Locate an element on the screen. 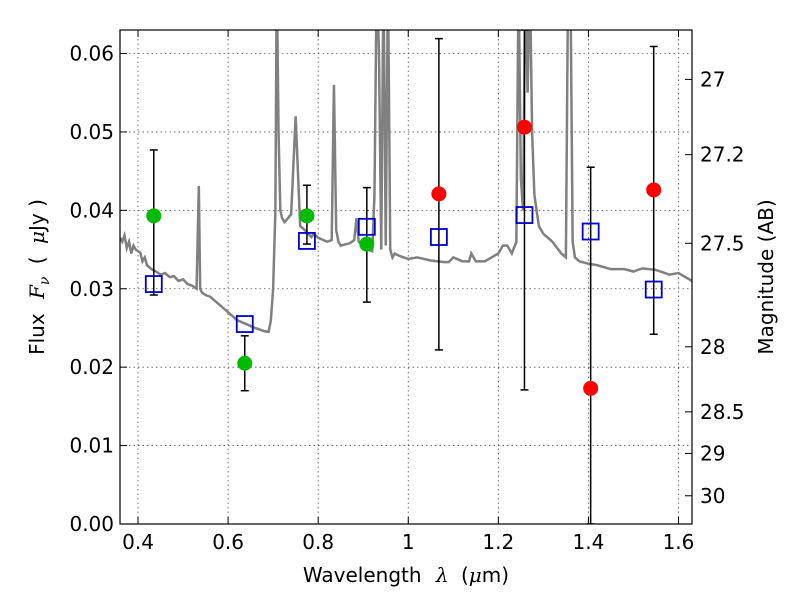 This screenshot has height=600, width=800. y2-tick-label: 28.5 is located at coordinates (722, 412).